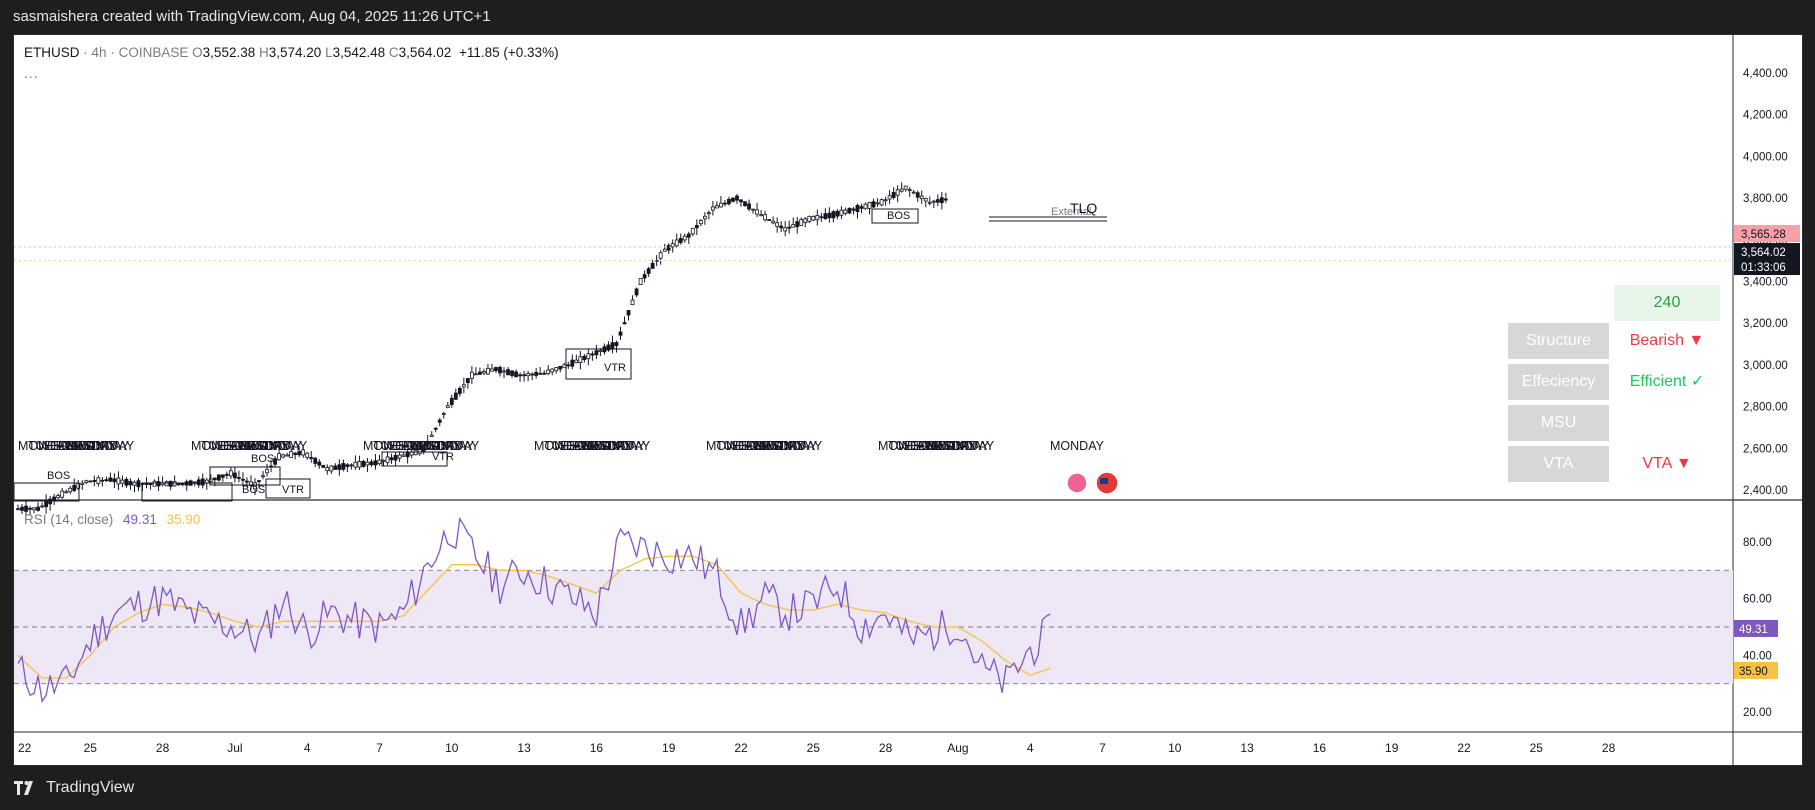 The image size is (1815, 810). Describe the element at coordinates (1767, 259) in the screenshot. I see `last-price-badge` at that location.